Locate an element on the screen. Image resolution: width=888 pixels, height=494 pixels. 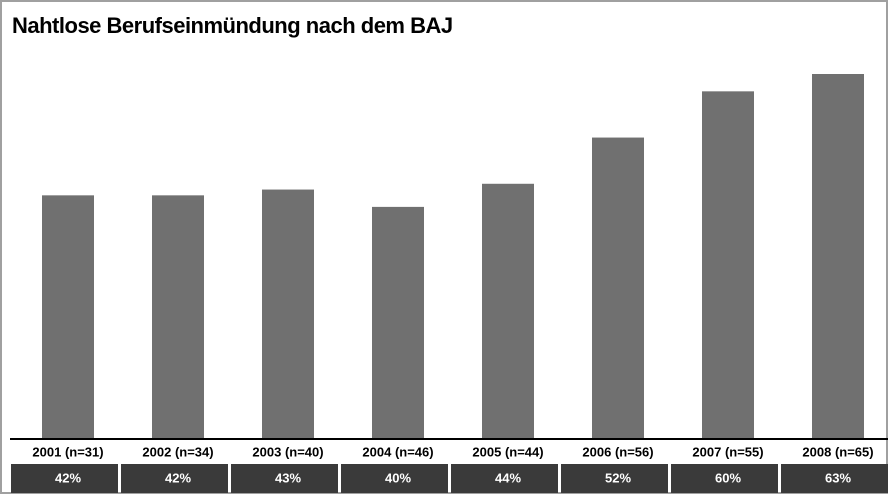
x-tick-label: 2003 (n=40) is located at coordinates (287, 451).